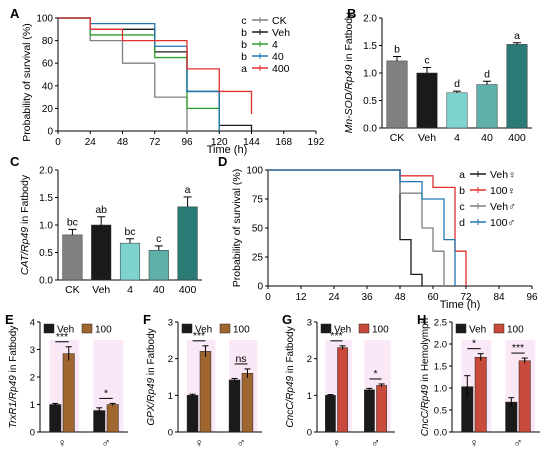  I want to click on y-axis-label: CncC/Rp49 in Fatbody, so click(290, 376).